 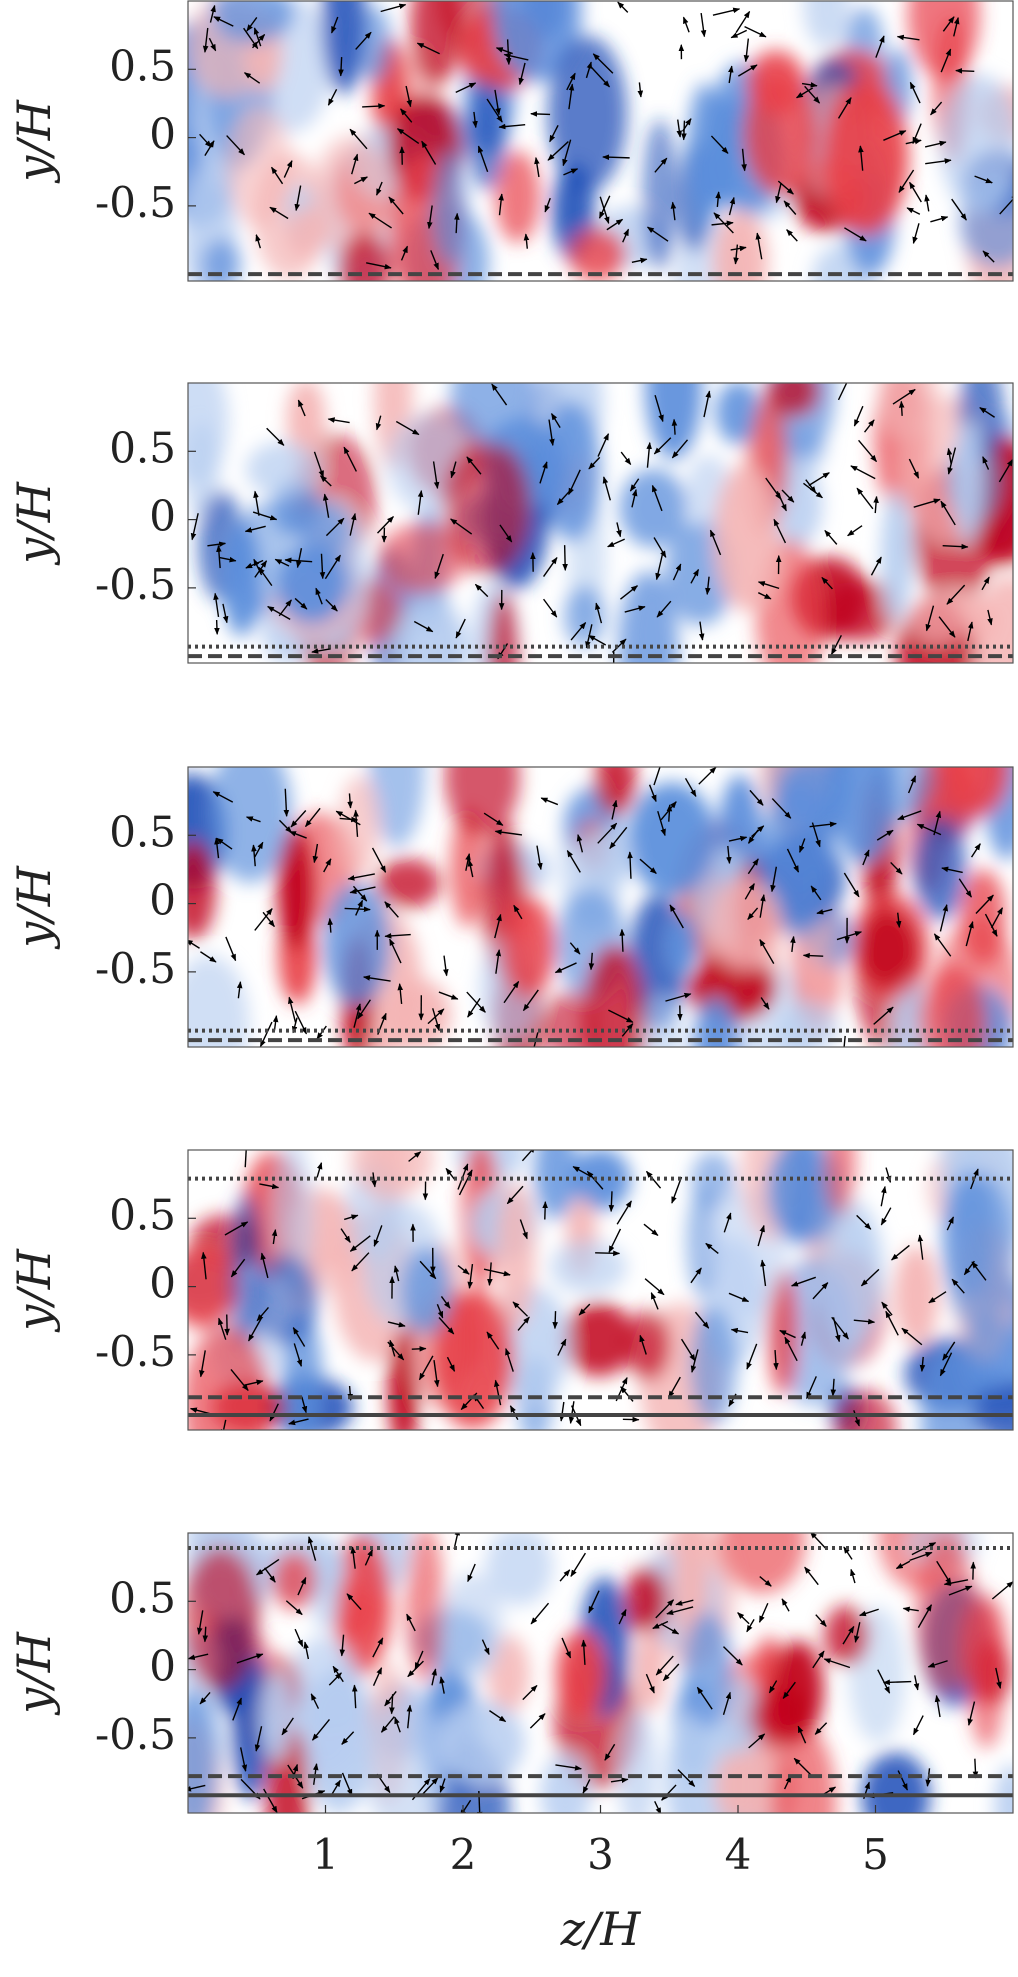 What do you see at coordinates (142, 1214) in the screenshot?
I see `y-tick-label: 0.5` at bounding box center [142, 1214].